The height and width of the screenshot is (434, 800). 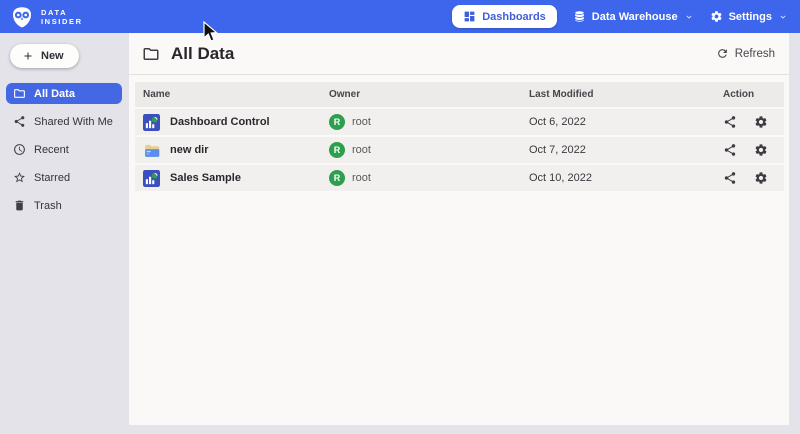 I want to click on nav-settings-button: Settings, so click(x=749, y=16).